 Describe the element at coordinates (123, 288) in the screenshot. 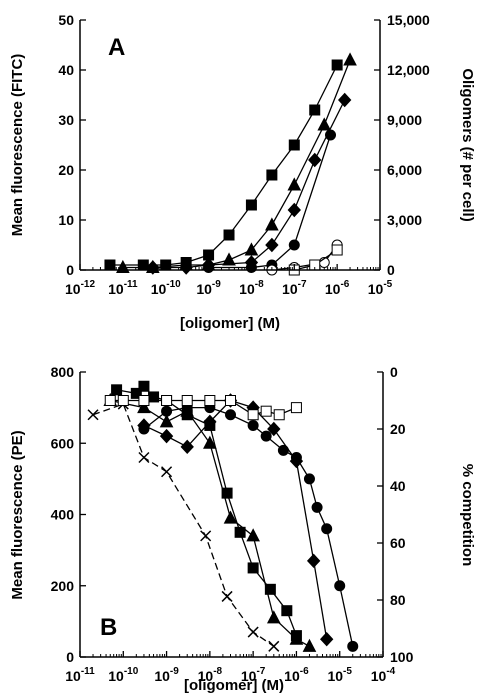

I see `panel-a-x-tick-label: 10⁻¹¹` at that location.